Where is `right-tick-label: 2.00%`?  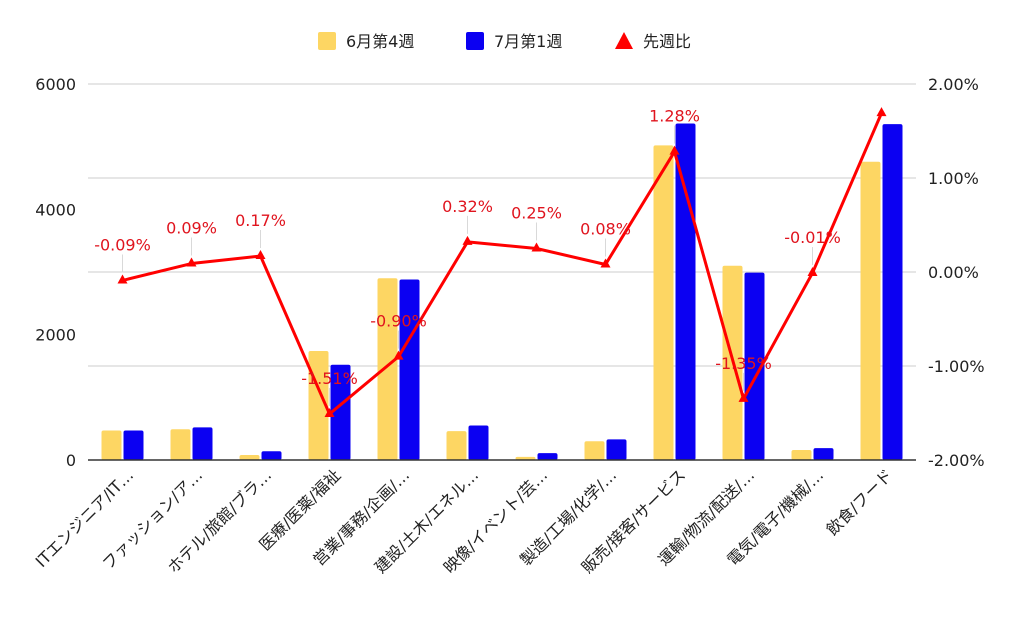 right-tick-label: 2.00% is located at coordinates (953, 84).